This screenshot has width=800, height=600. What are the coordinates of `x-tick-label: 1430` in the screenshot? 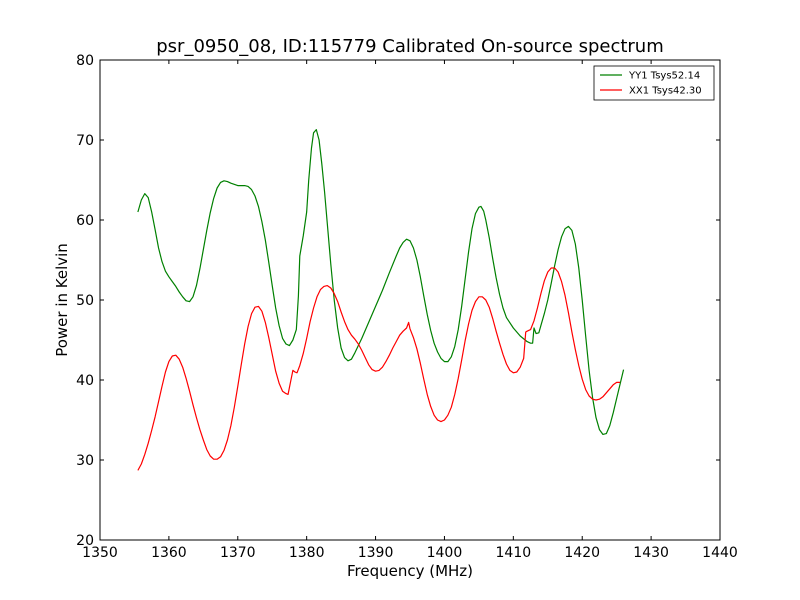 It's located at (651, 553).